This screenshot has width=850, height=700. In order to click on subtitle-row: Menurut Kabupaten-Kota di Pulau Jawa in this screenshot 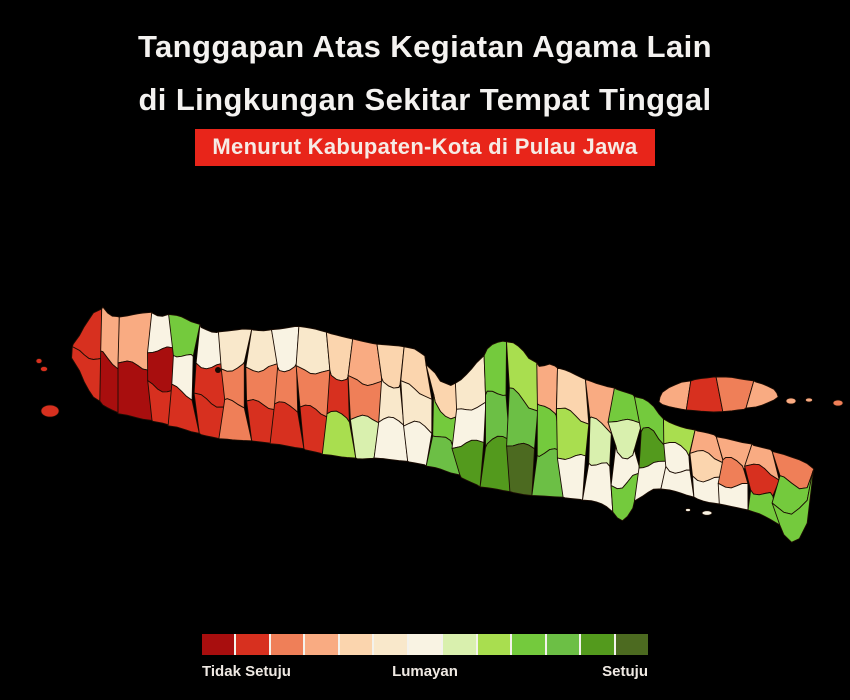, I will do `click(425, 147)`.